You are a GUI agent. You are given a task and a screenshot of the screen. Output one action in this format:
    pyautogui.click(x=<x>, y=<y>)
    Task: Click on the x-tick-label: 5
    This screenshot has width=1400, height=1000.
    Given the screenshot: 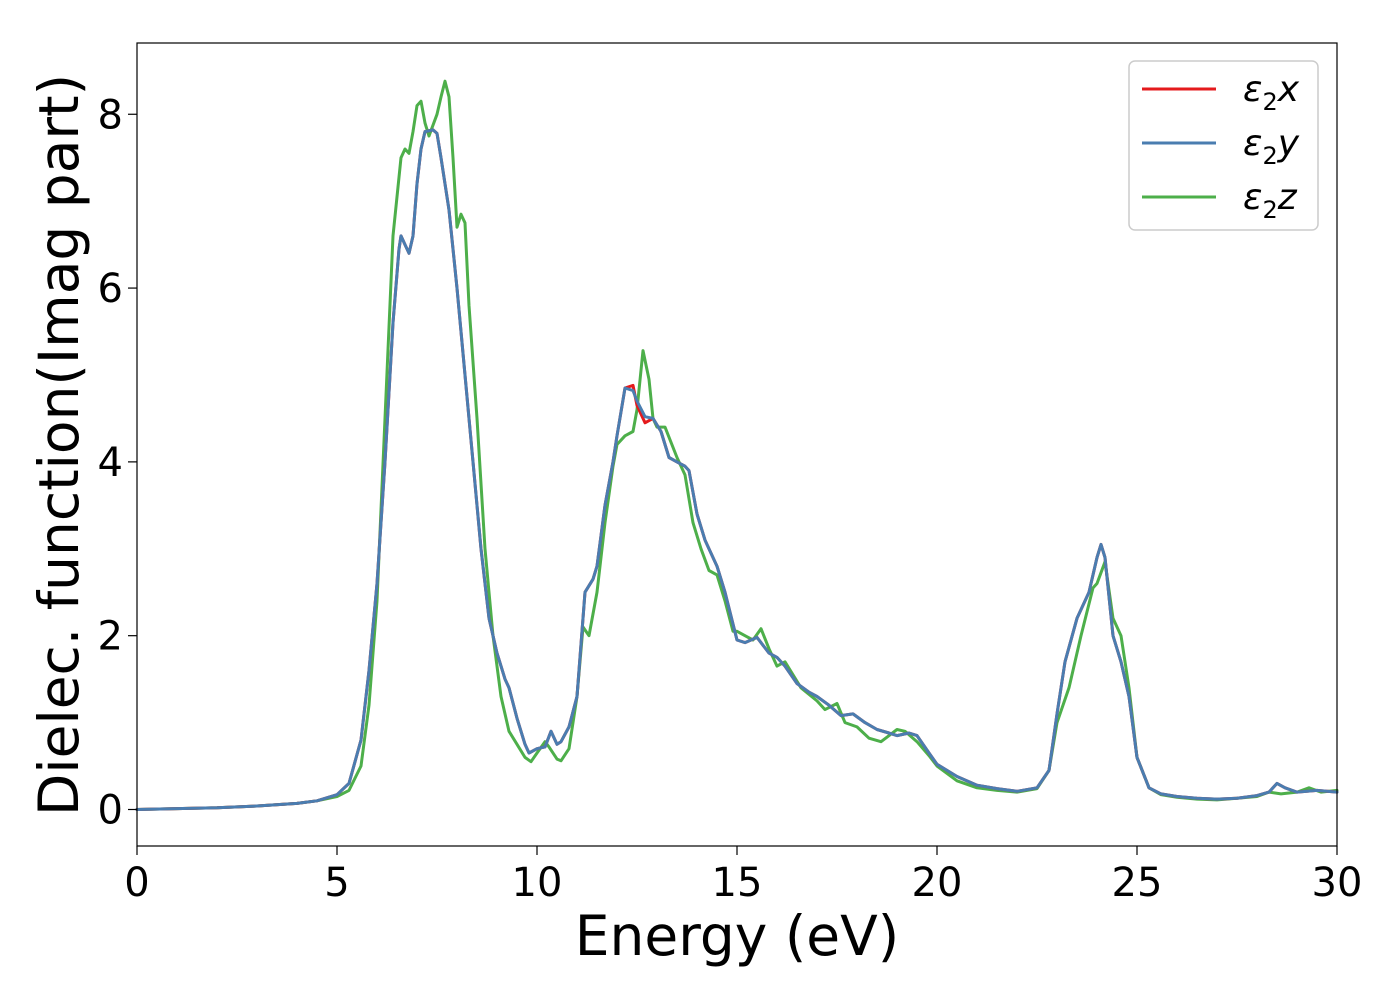 What is the action you would take?
    pyautogui.click(x=336, y=883)
    